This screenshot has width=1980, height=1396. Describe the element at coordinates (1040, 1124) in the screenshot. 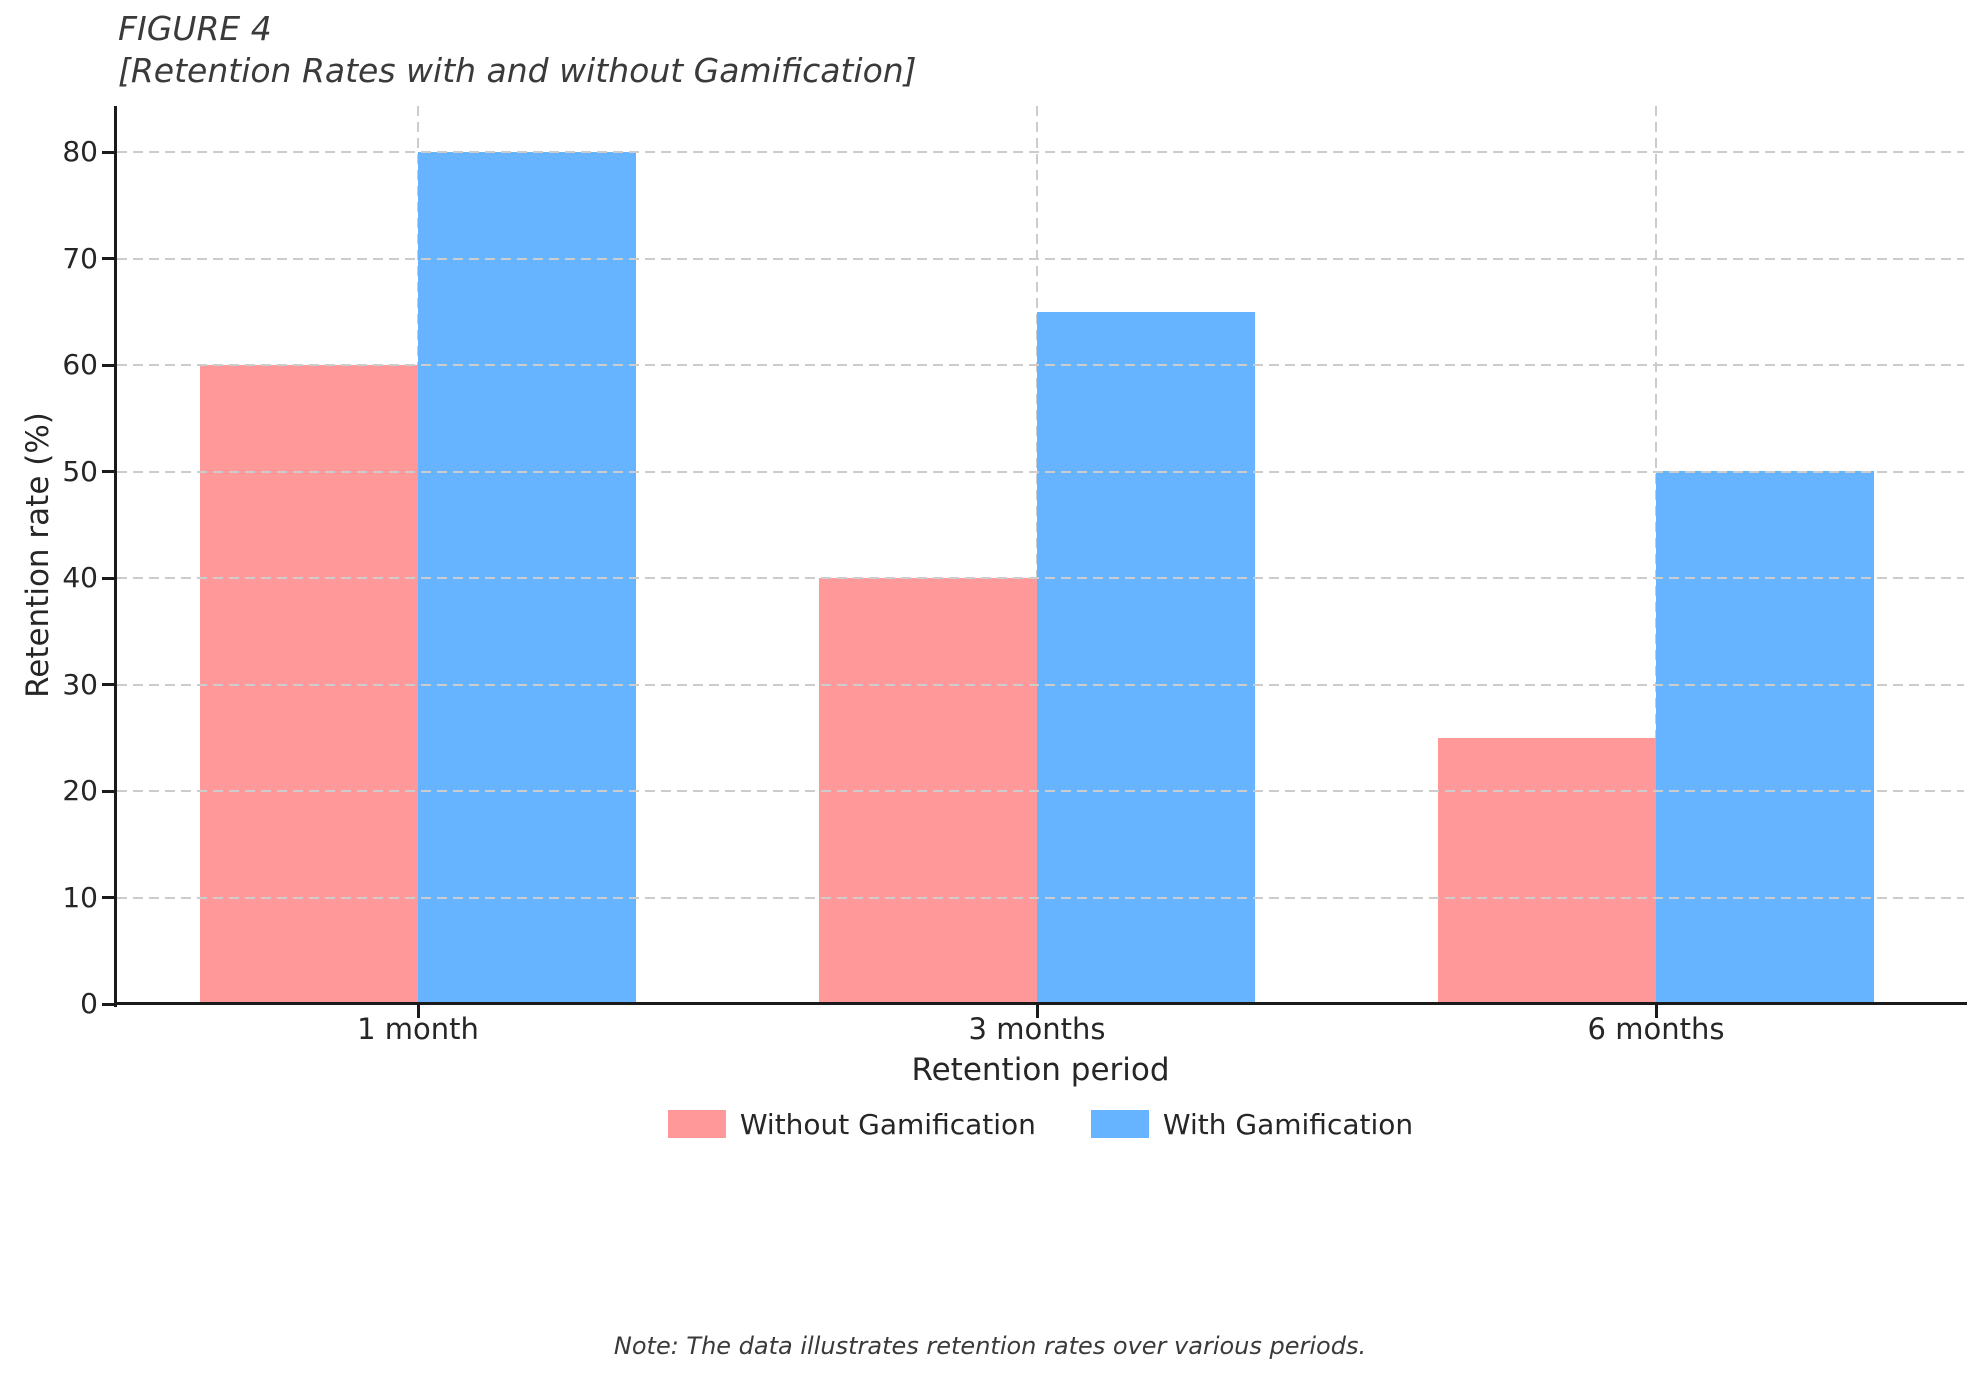

I see `legend: Without Gamification With Gamification` at that location.